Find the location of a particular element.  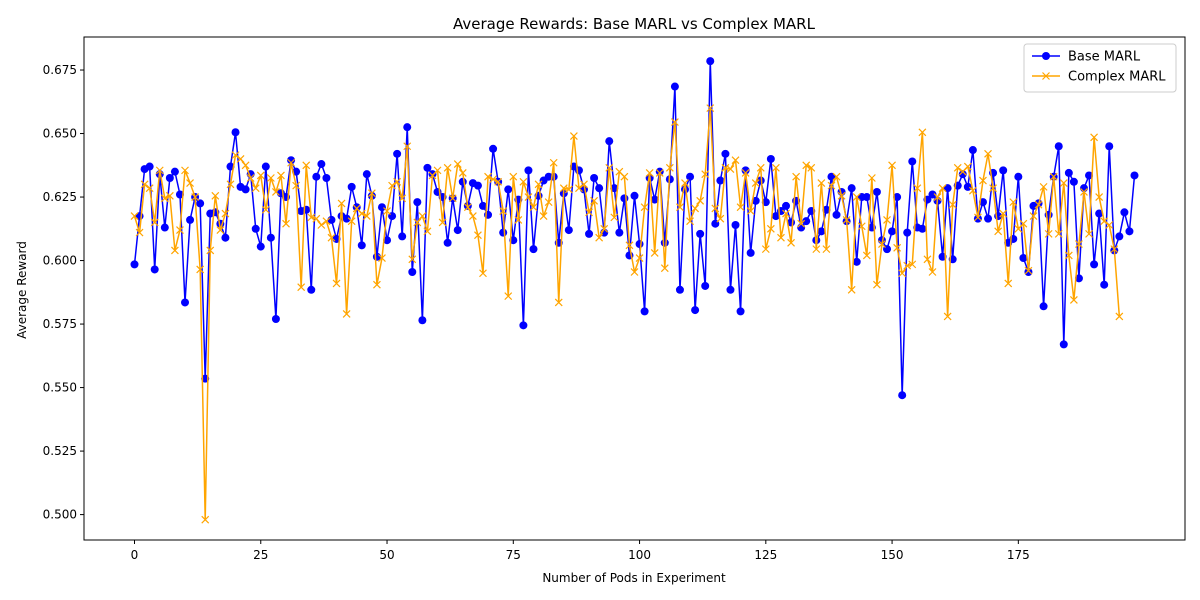

x-tick-label: 175 is located at coordinates (1018, 555).